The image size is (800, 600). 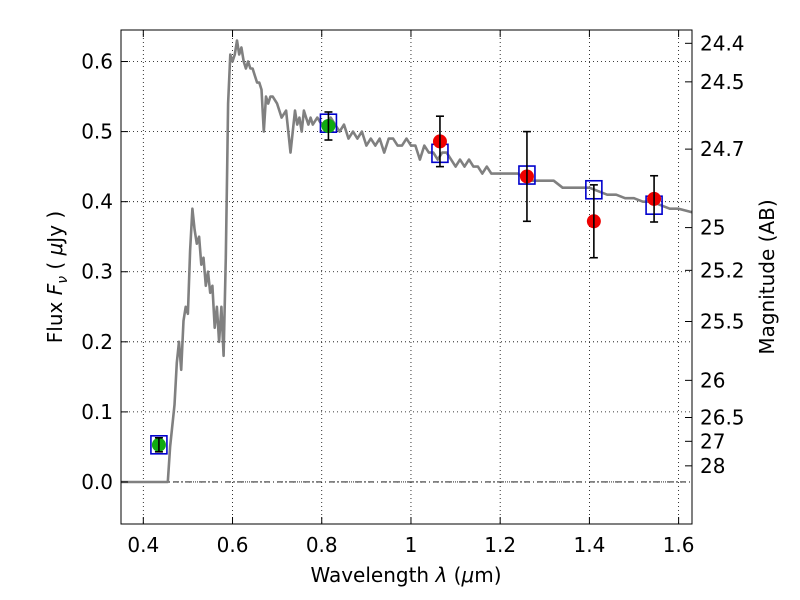 I want to click on y-tick-label: 0.3, so click(x=97, y=272).